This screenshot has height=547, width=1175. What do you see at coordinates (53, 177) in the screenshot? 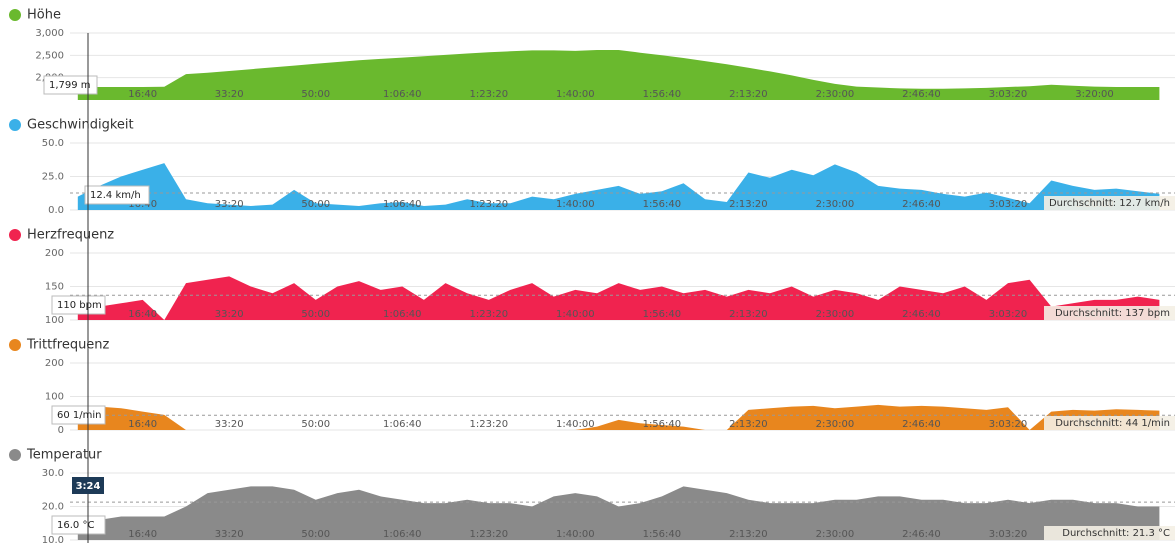
I see `y-tick-label: 25.0` at bounding box center [53, 177].